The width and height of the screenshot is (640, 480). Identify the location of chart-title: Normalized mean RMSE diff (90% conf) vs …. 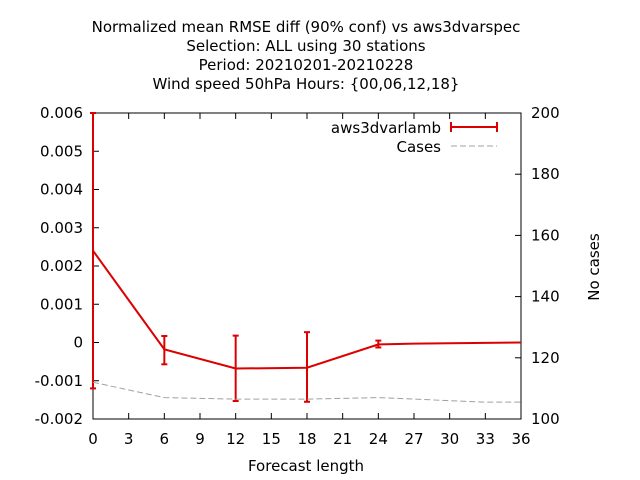
(306, 55).